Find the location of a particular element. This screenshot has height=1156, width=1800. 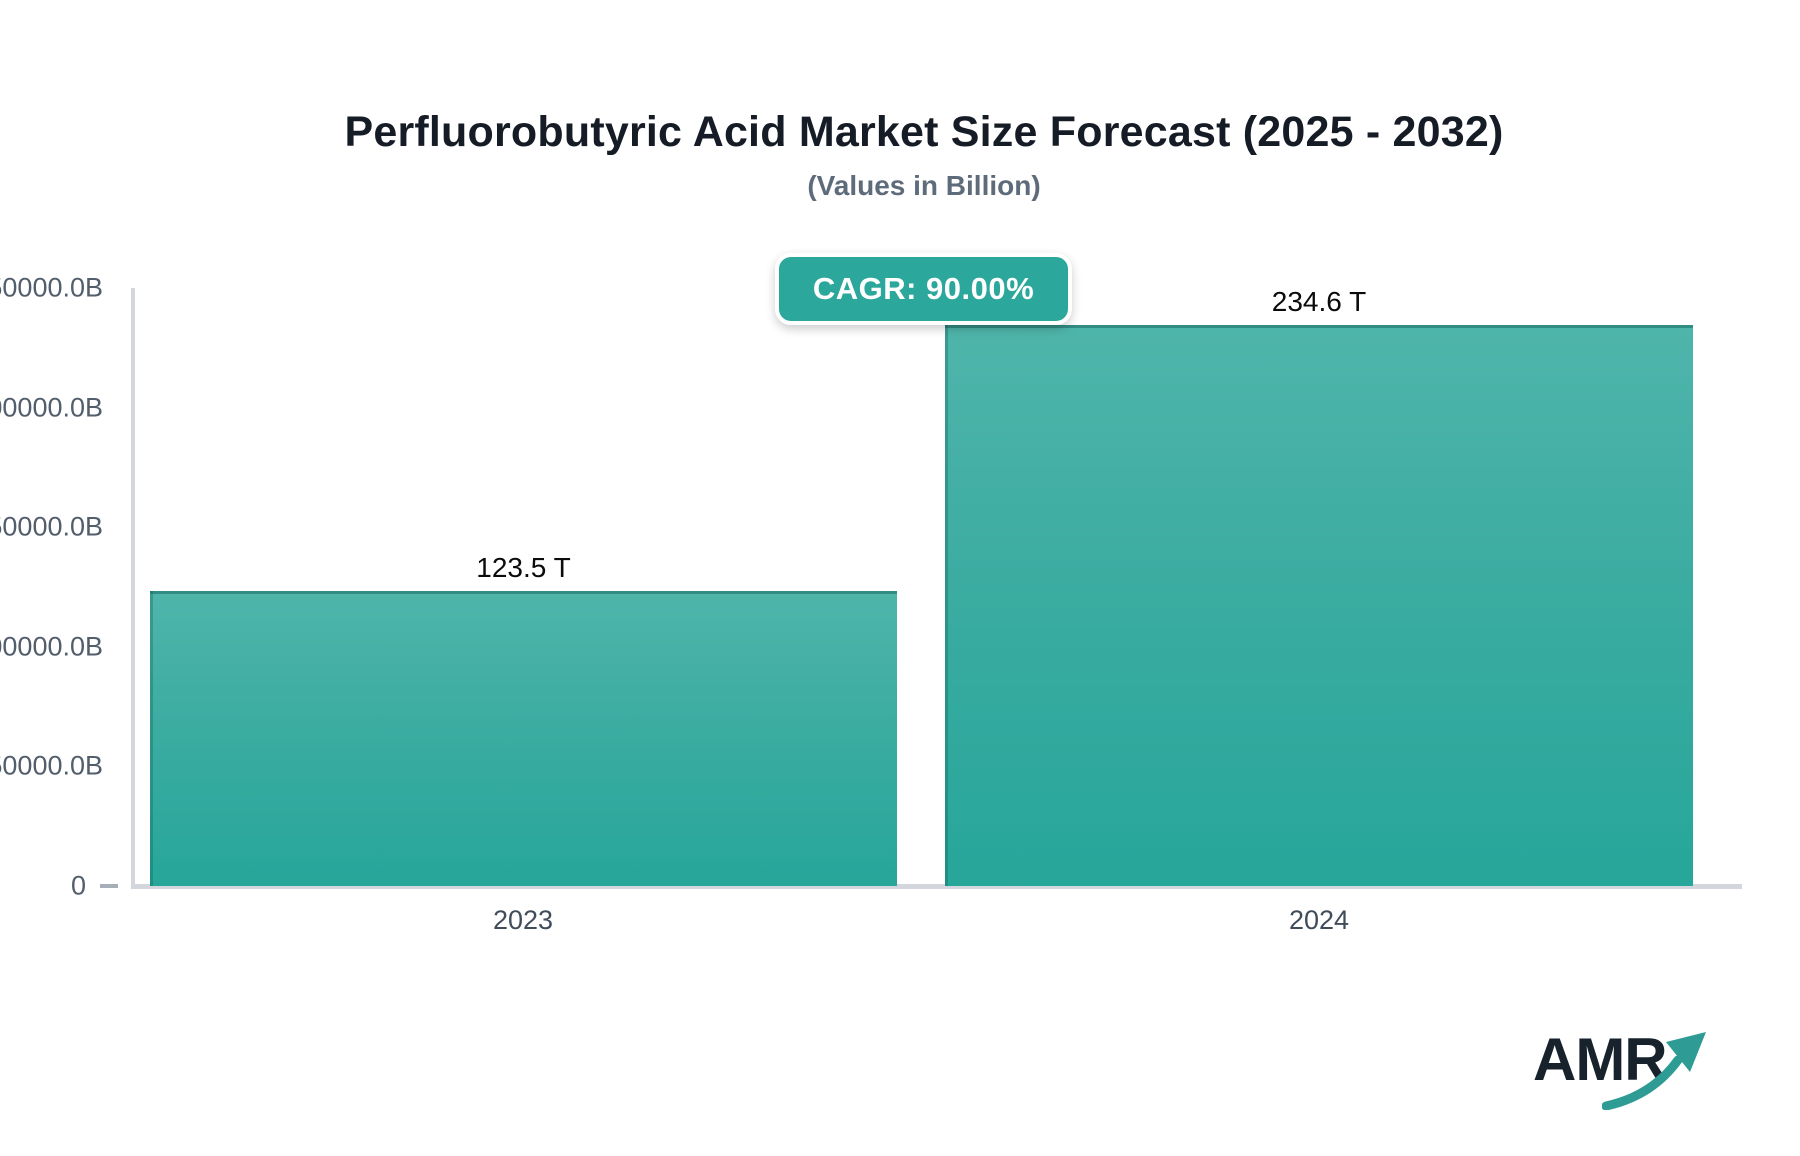

x-axis-line is located at coordinates (936, 886).